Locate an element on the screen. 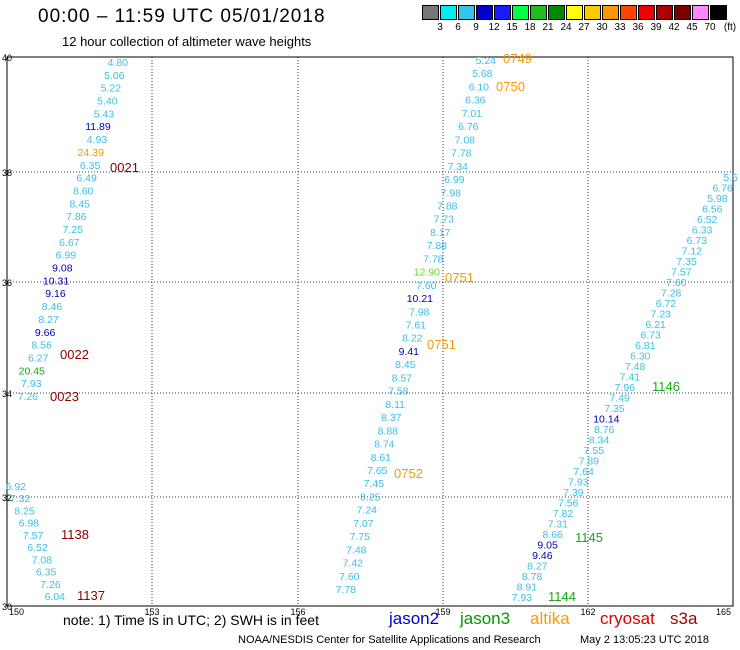 Image resolution: width=740 pixels, height=650 pixels. pass-time-label: 0022 is located at coordinates (74, 354).